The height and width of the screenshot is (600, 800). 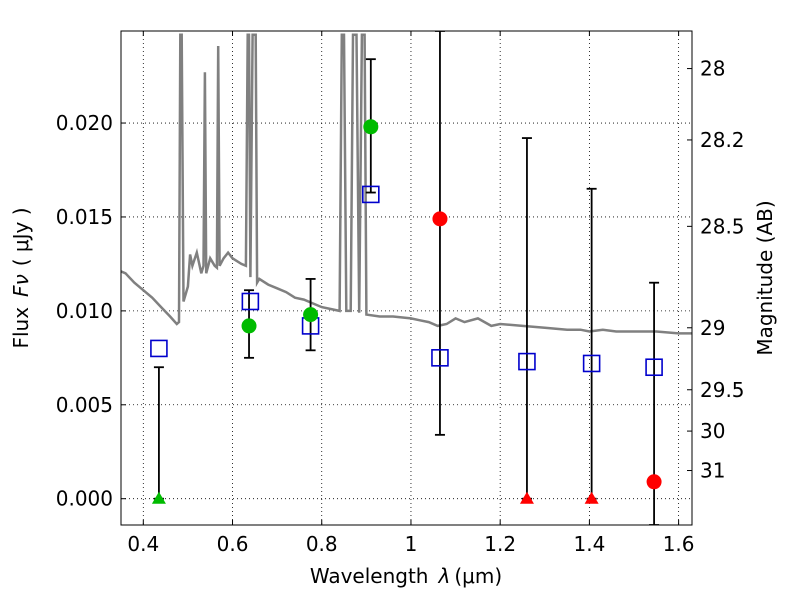 What do you see at coordinates (84, 405) in the screenshot?
I see `y-tick-label: 0.005` at bounding box center [84, 405].